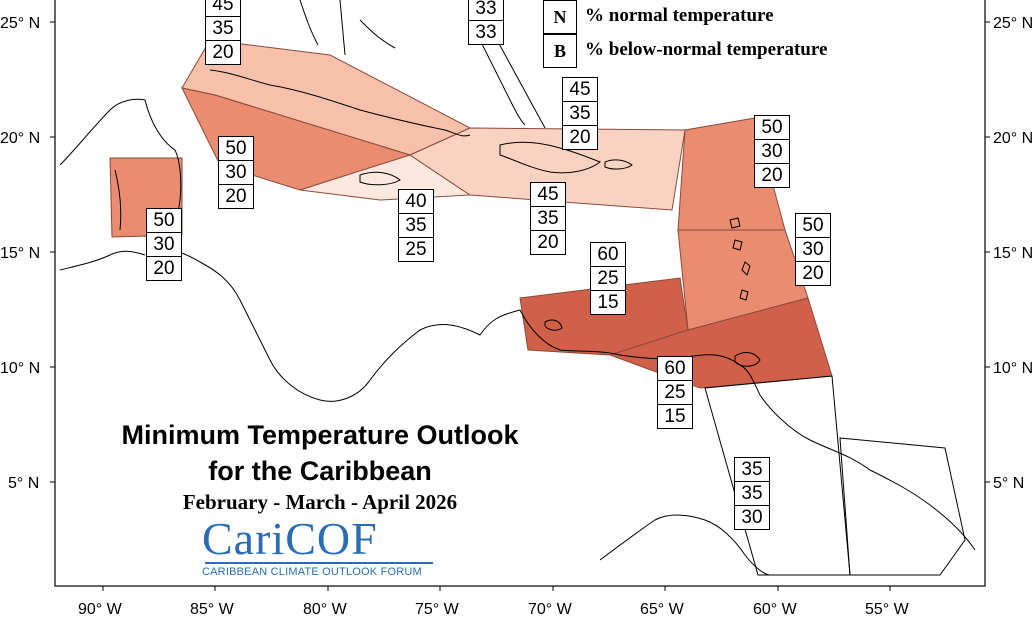 The height and width of the screenshot is (630, 1036). I want to click on lat-label-right: 5° N, so click(1008, 483).